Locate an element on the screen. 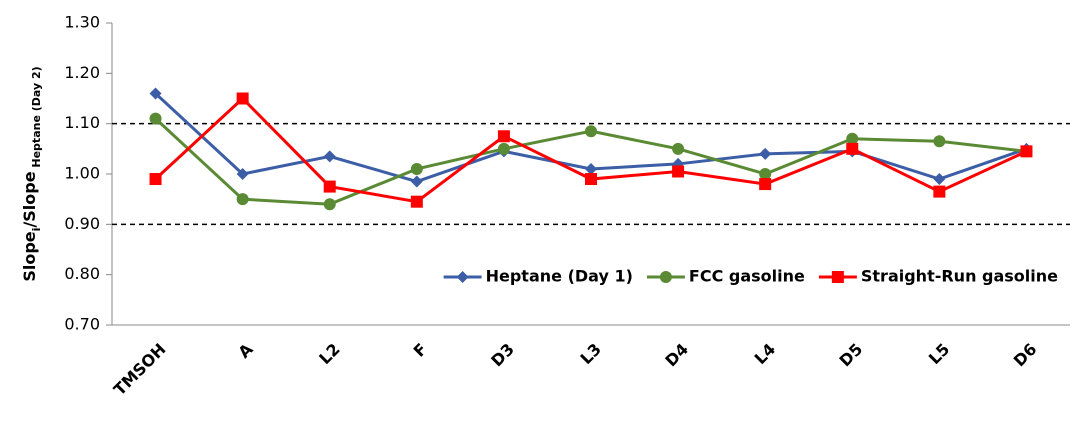 This screenshot has width=1078, height=426. x-tick-label: F is located at coordinates (420, 350).